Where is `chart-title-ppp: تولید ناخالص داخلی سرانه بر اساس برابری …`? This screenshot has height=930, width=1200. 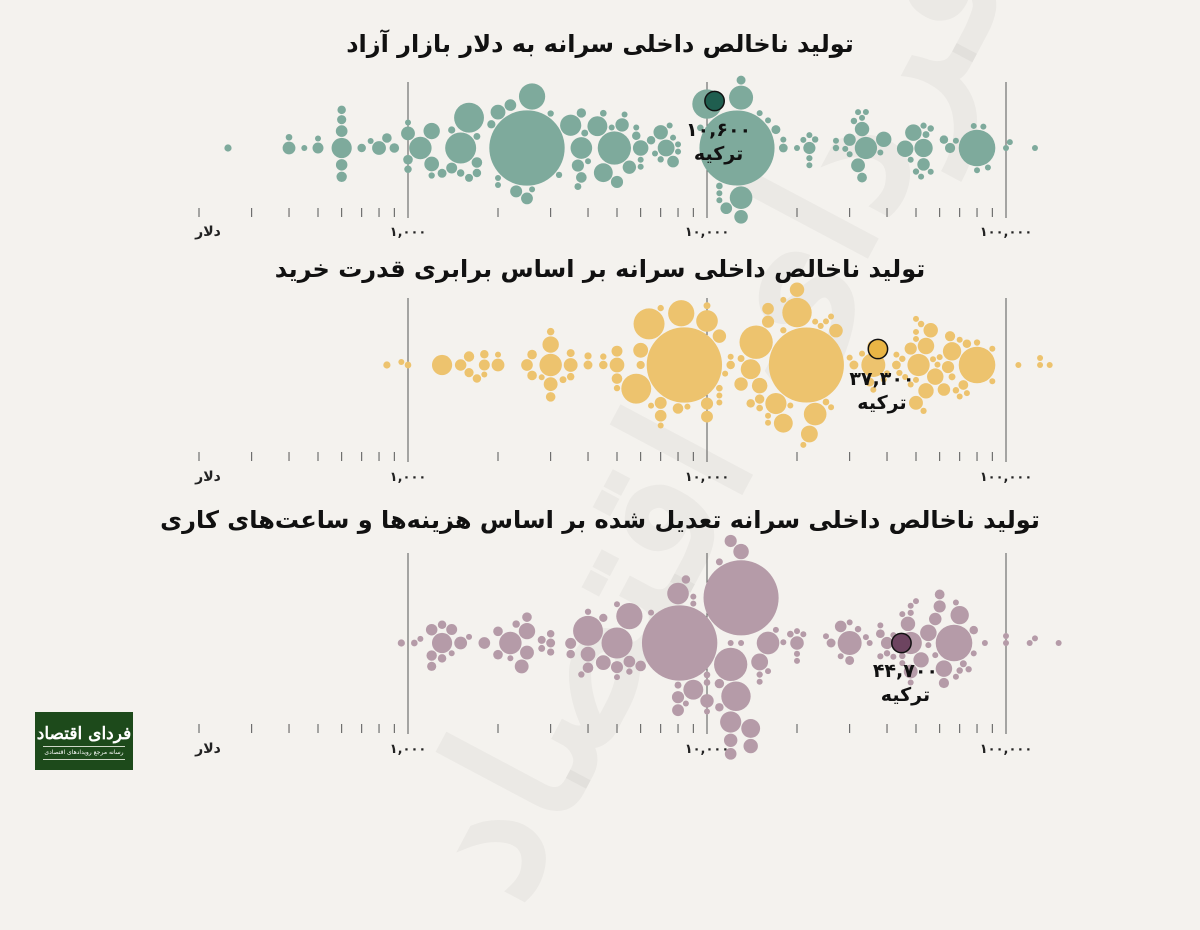 chart-title-ppp: تولید ناخالص داخلی سرانه بر اساس برابری … is located at coordinates (600, 269).